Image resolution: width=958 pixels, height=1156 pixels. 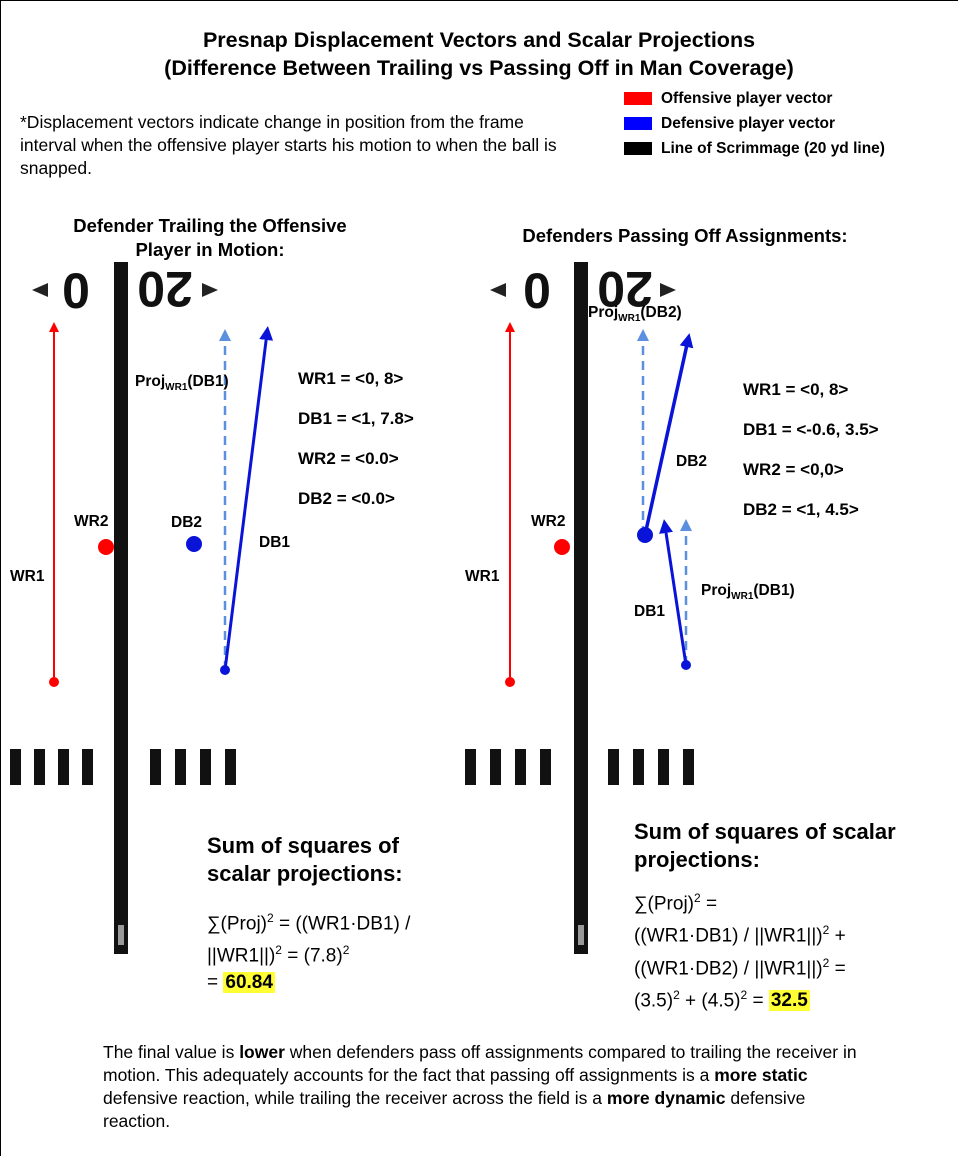 What do you see at coordinates (479, 0) in the screenshot?
I see `frame-top-border` at bounding box center [479, 0].